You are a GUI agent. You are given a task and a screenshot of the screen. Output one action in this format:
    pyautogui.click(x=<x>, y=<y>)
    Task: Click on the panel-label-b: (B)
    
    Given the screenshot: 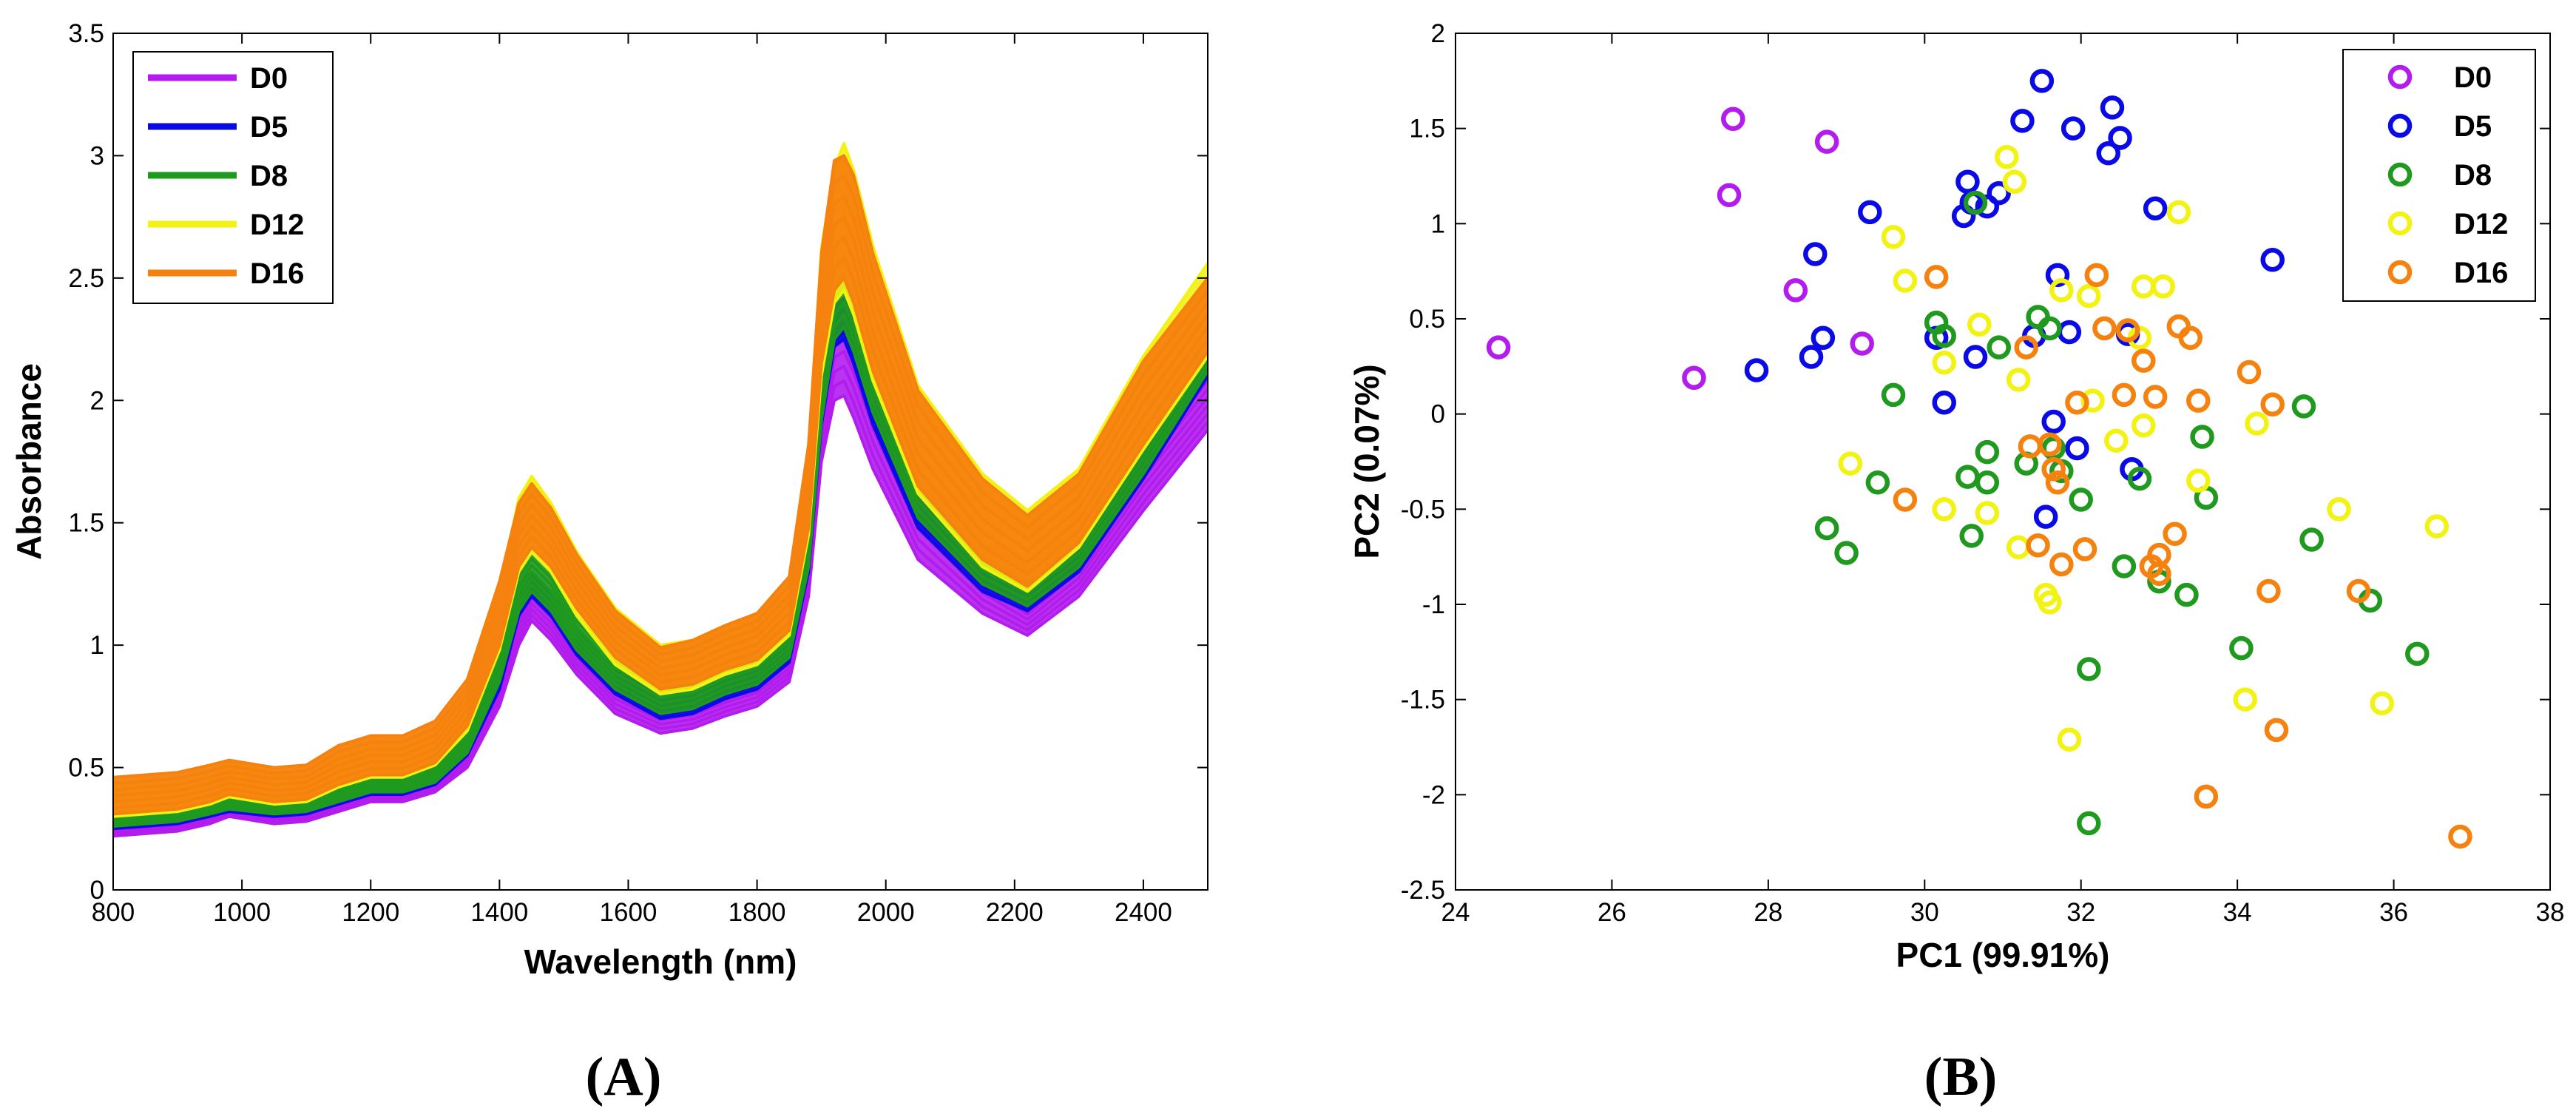 What is the action you would take?
    pyautogui.click(x=1961, y=1077)
    